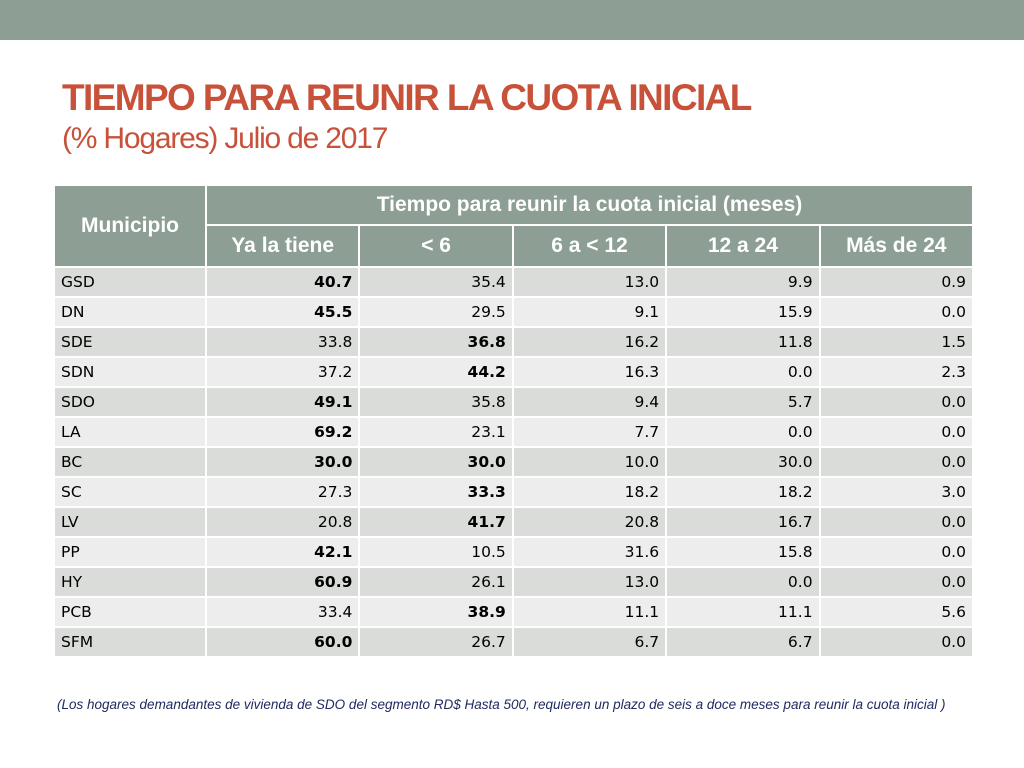  I want to click on table-row: LA 69.2 23.1 7.7 0.0 0.0, so click(513, 431).